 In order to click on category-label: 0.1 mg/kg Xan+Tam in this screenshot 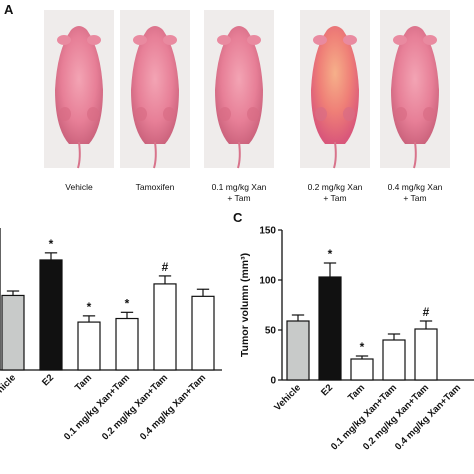, I will do `click(97, 407)`.